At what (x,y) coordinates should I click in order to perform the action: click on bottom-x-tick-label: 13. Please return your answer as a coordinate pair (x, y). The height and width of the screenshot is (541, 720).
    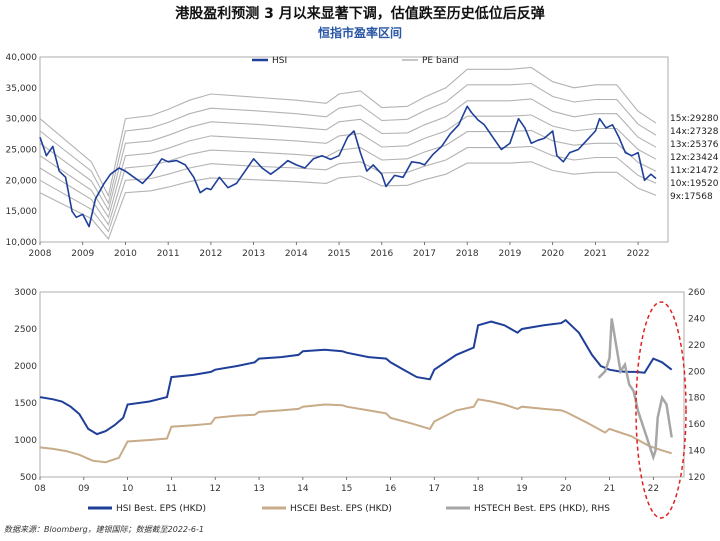
    Looking at the image, I should click on (258, 489).